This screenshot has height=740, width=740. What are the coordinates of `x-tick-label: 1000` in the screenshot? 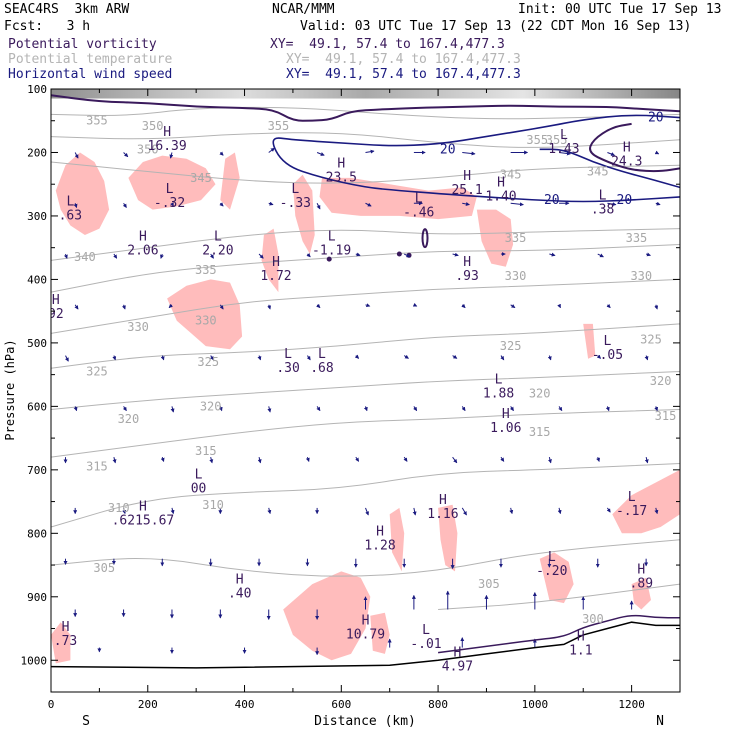 It's located at (535, 704).